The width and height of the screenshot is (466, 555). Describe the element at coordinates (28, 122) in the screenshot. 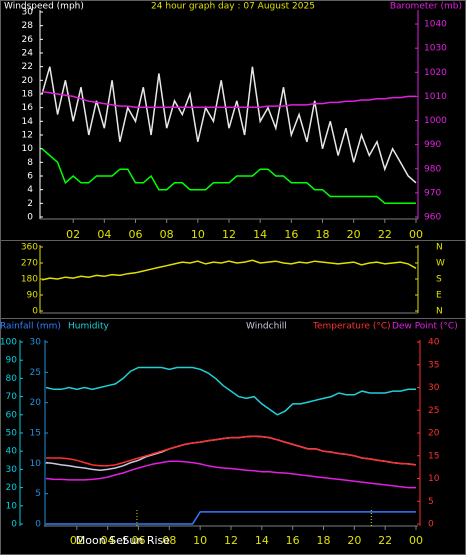

I see `tick-label: 14` at that location.